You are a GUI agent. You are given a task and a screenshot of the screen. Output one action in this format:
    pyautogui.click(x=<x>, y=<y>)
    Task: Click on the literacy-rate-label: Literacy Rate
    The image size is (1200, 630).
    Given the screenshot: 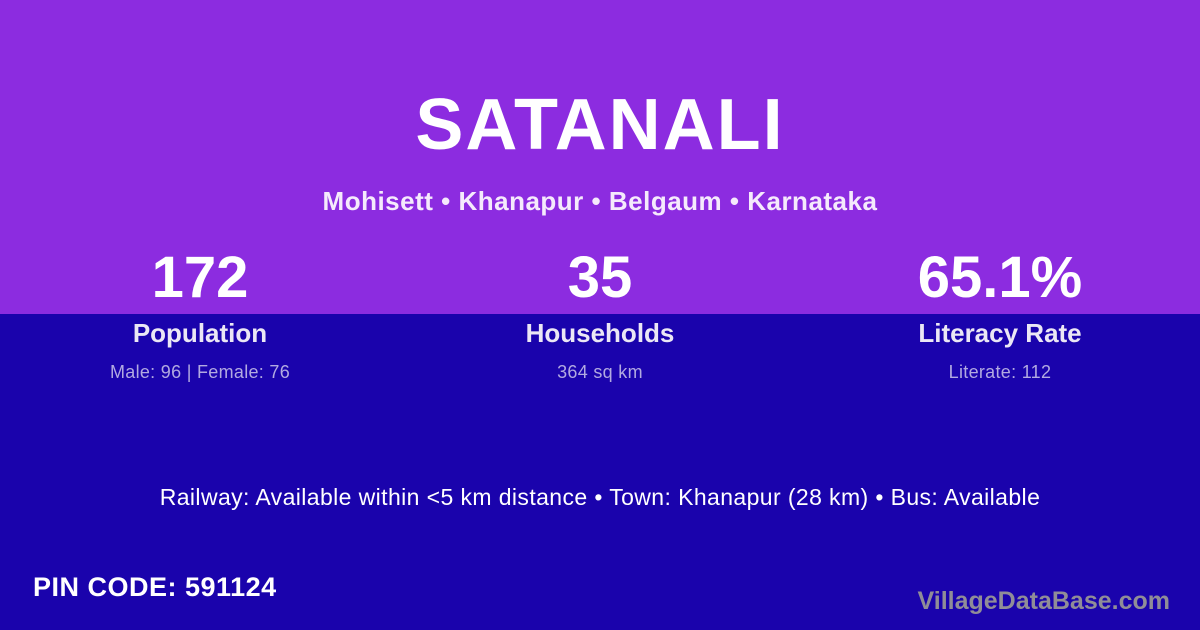 What is the action you would take?
    pyautogui.click(x=1000, y=333)
    